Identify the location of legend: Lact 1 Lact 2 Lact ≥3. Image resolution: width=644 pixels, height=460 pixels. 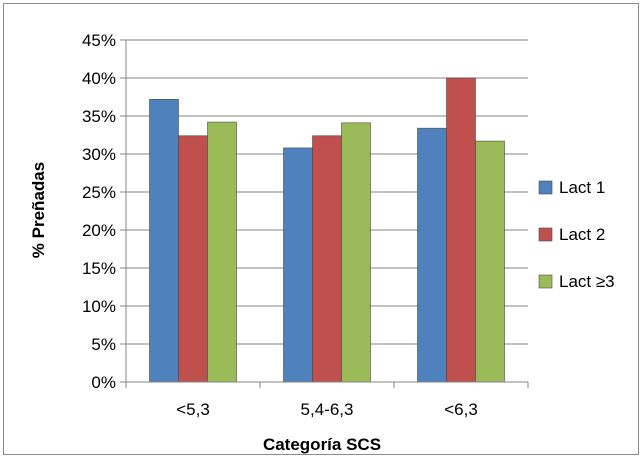
(576, 234).